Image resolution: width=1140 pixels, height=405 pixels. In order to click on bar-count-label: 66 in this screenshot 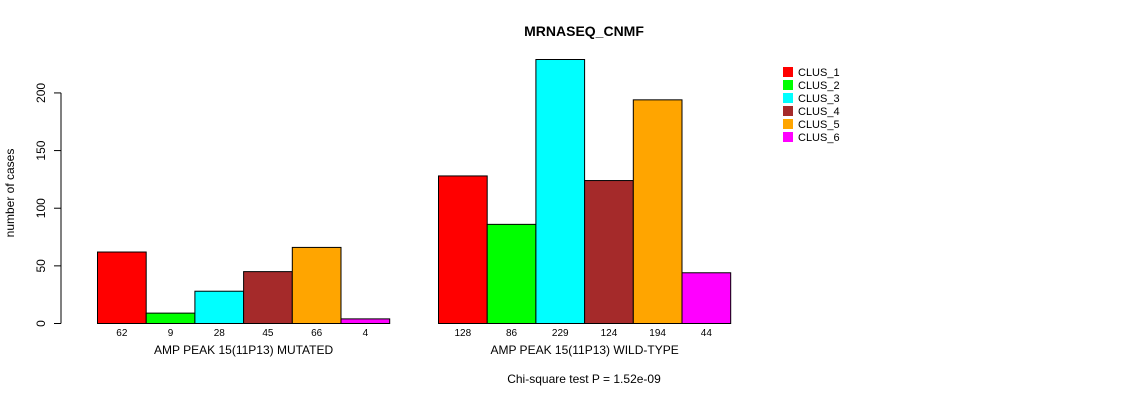, I will do `click(317, 333)`.